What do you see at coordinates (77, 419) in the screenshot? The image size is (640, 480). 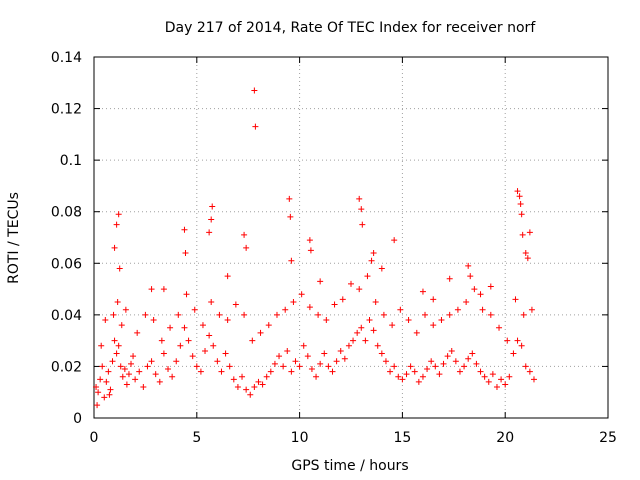 I see `y-tick-label: 0` at bounding box center [77, 419].